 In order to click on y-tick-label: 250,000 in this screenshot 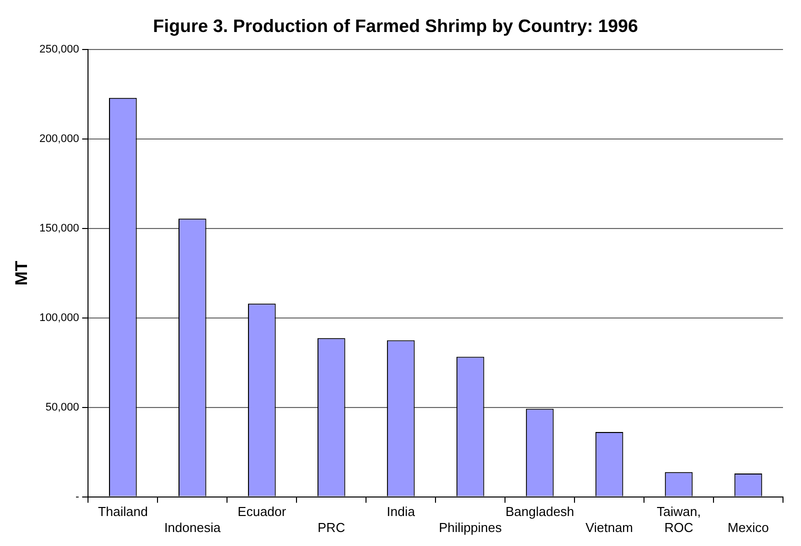, I will do `click(59, 50)`.